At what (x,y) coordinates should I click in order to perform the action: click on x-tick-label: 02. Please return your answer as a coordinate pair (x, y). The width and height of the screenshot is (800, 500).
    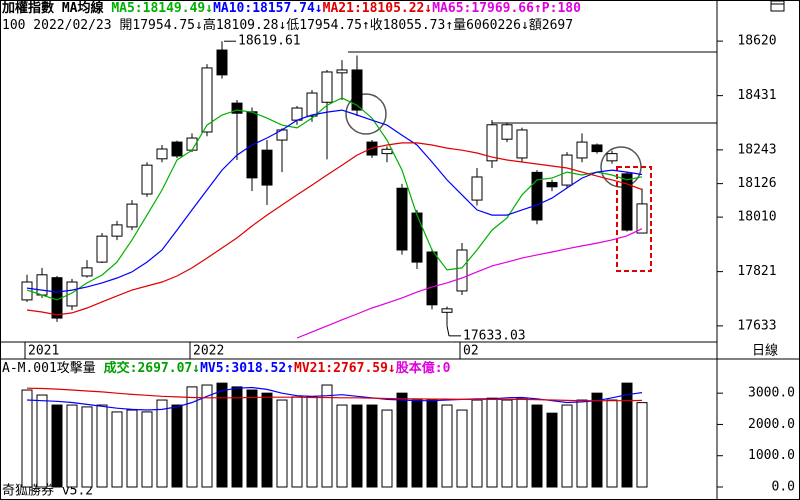
    Looking at the image, I should click on (471, 351).